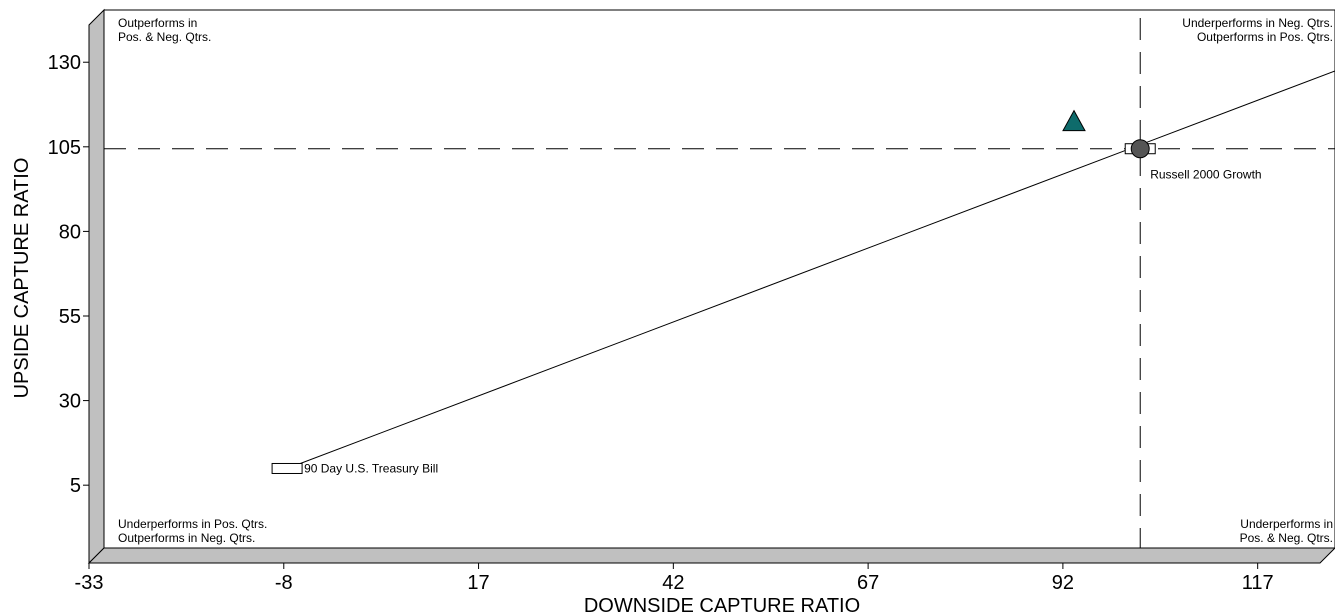 The height and width of the screenshot is (615, 1335). I want to click on x-tick-label: 67, so click(868, 583).